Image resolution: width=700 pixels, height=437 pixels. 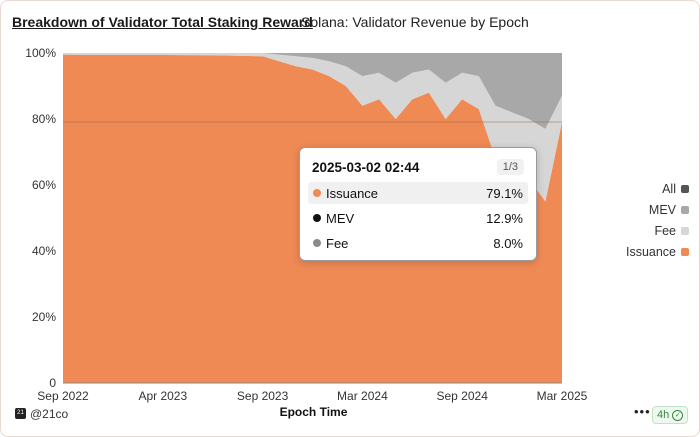 I want to click on tooltip-row-mev: MEV 12.9%, so click(x=418, y=218).